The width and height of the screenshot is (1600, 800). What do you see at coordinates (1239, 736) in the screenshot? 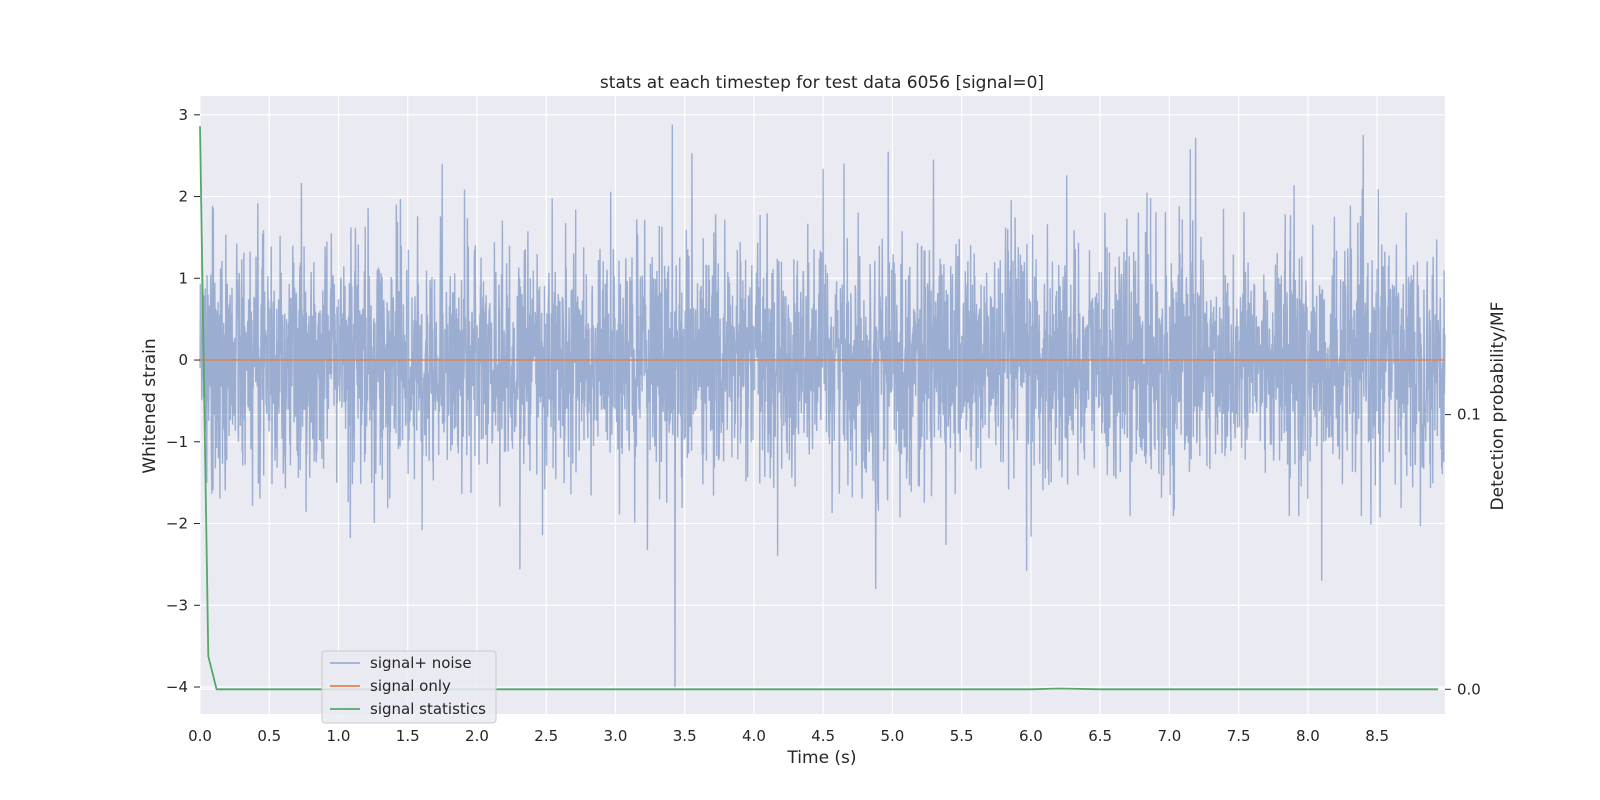
I see `x-tick-label: 7.5` at bounding box center [1239, 736].